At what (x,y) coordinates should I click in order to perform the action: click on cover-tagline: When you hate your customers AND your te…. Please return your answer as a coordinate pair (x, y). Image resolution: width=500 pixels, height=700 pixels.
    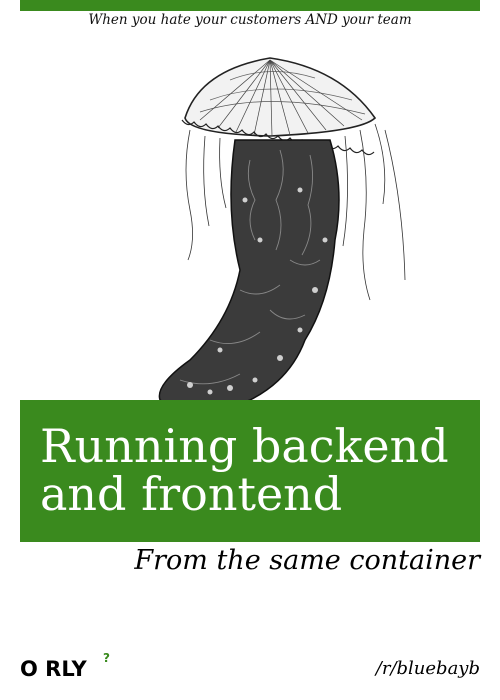
    Looking at the image, I should click on (250, 20).